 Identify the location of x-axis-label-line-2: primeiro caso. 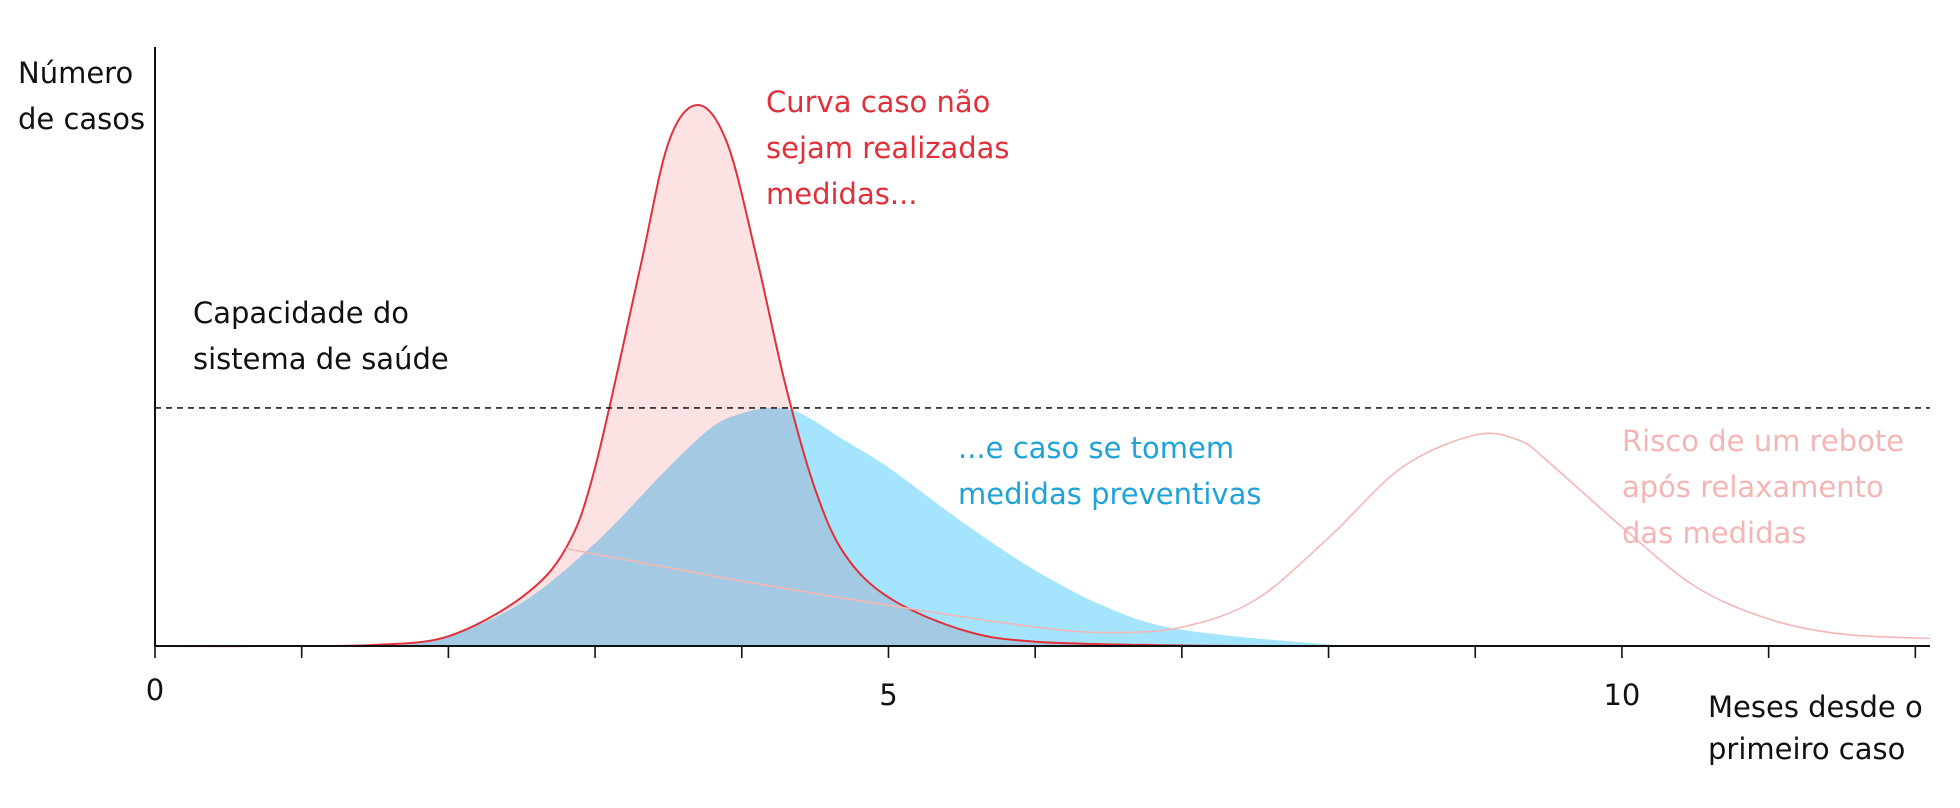
(1807, 749).